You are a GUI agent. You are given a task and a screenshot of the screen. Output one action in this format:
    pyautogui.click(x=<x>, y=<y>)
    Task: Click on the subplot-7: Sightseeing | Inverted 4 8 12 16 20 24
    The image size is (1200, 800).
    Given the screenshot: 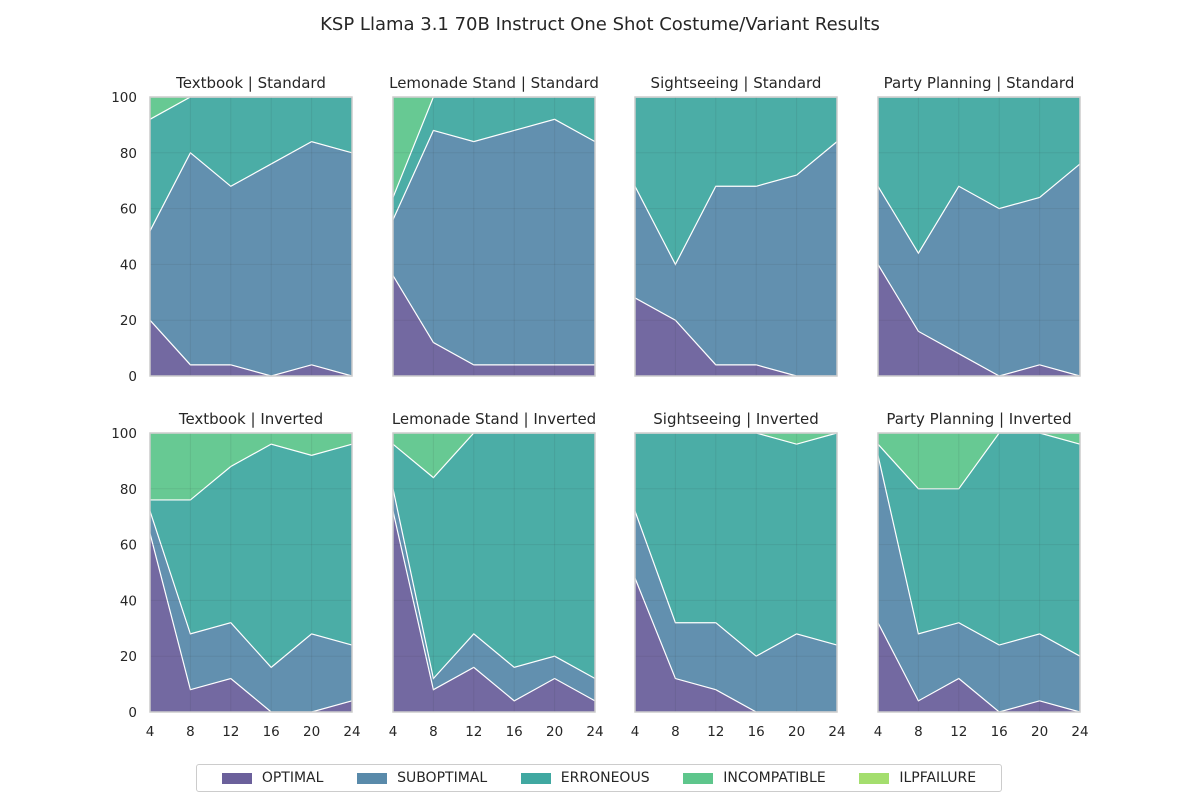 What is the action you would take?
    pyautogui.click(x=738, y=575)
    